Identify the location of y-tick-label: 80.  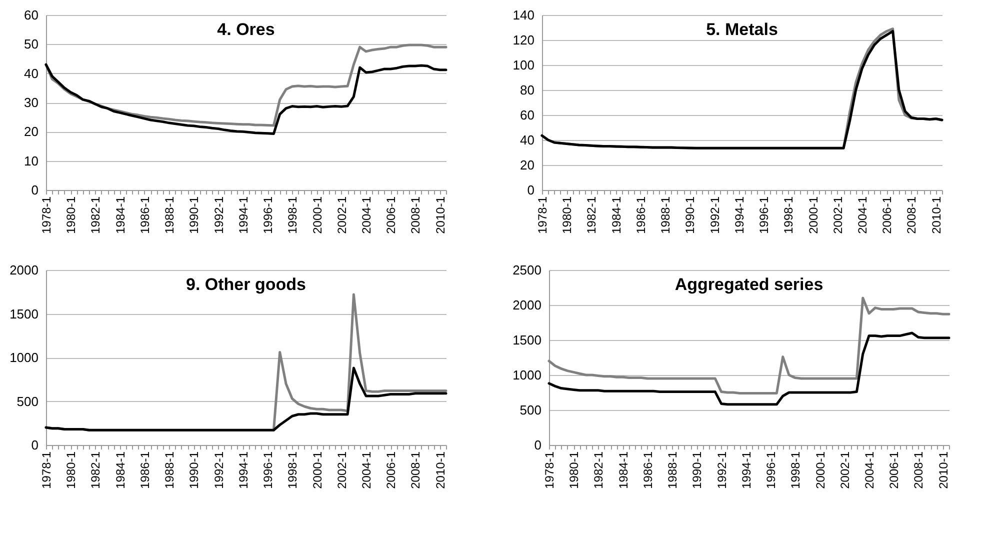
(527, 90).